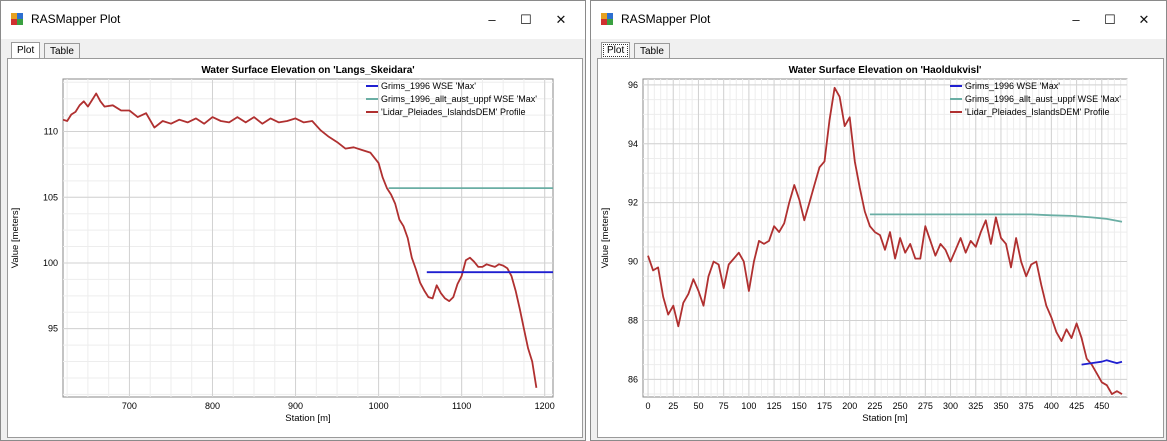 Image resolution: width=1167 pixels, height=441 pixels. I want to click on x-tick-label: 450, so click(1101, 406).